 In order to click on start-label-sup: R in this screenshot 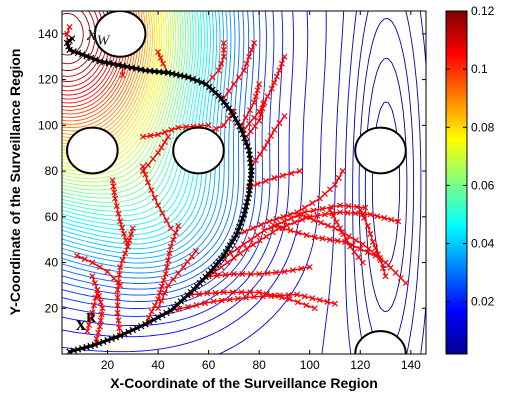, I will do `click(91, 318)`.